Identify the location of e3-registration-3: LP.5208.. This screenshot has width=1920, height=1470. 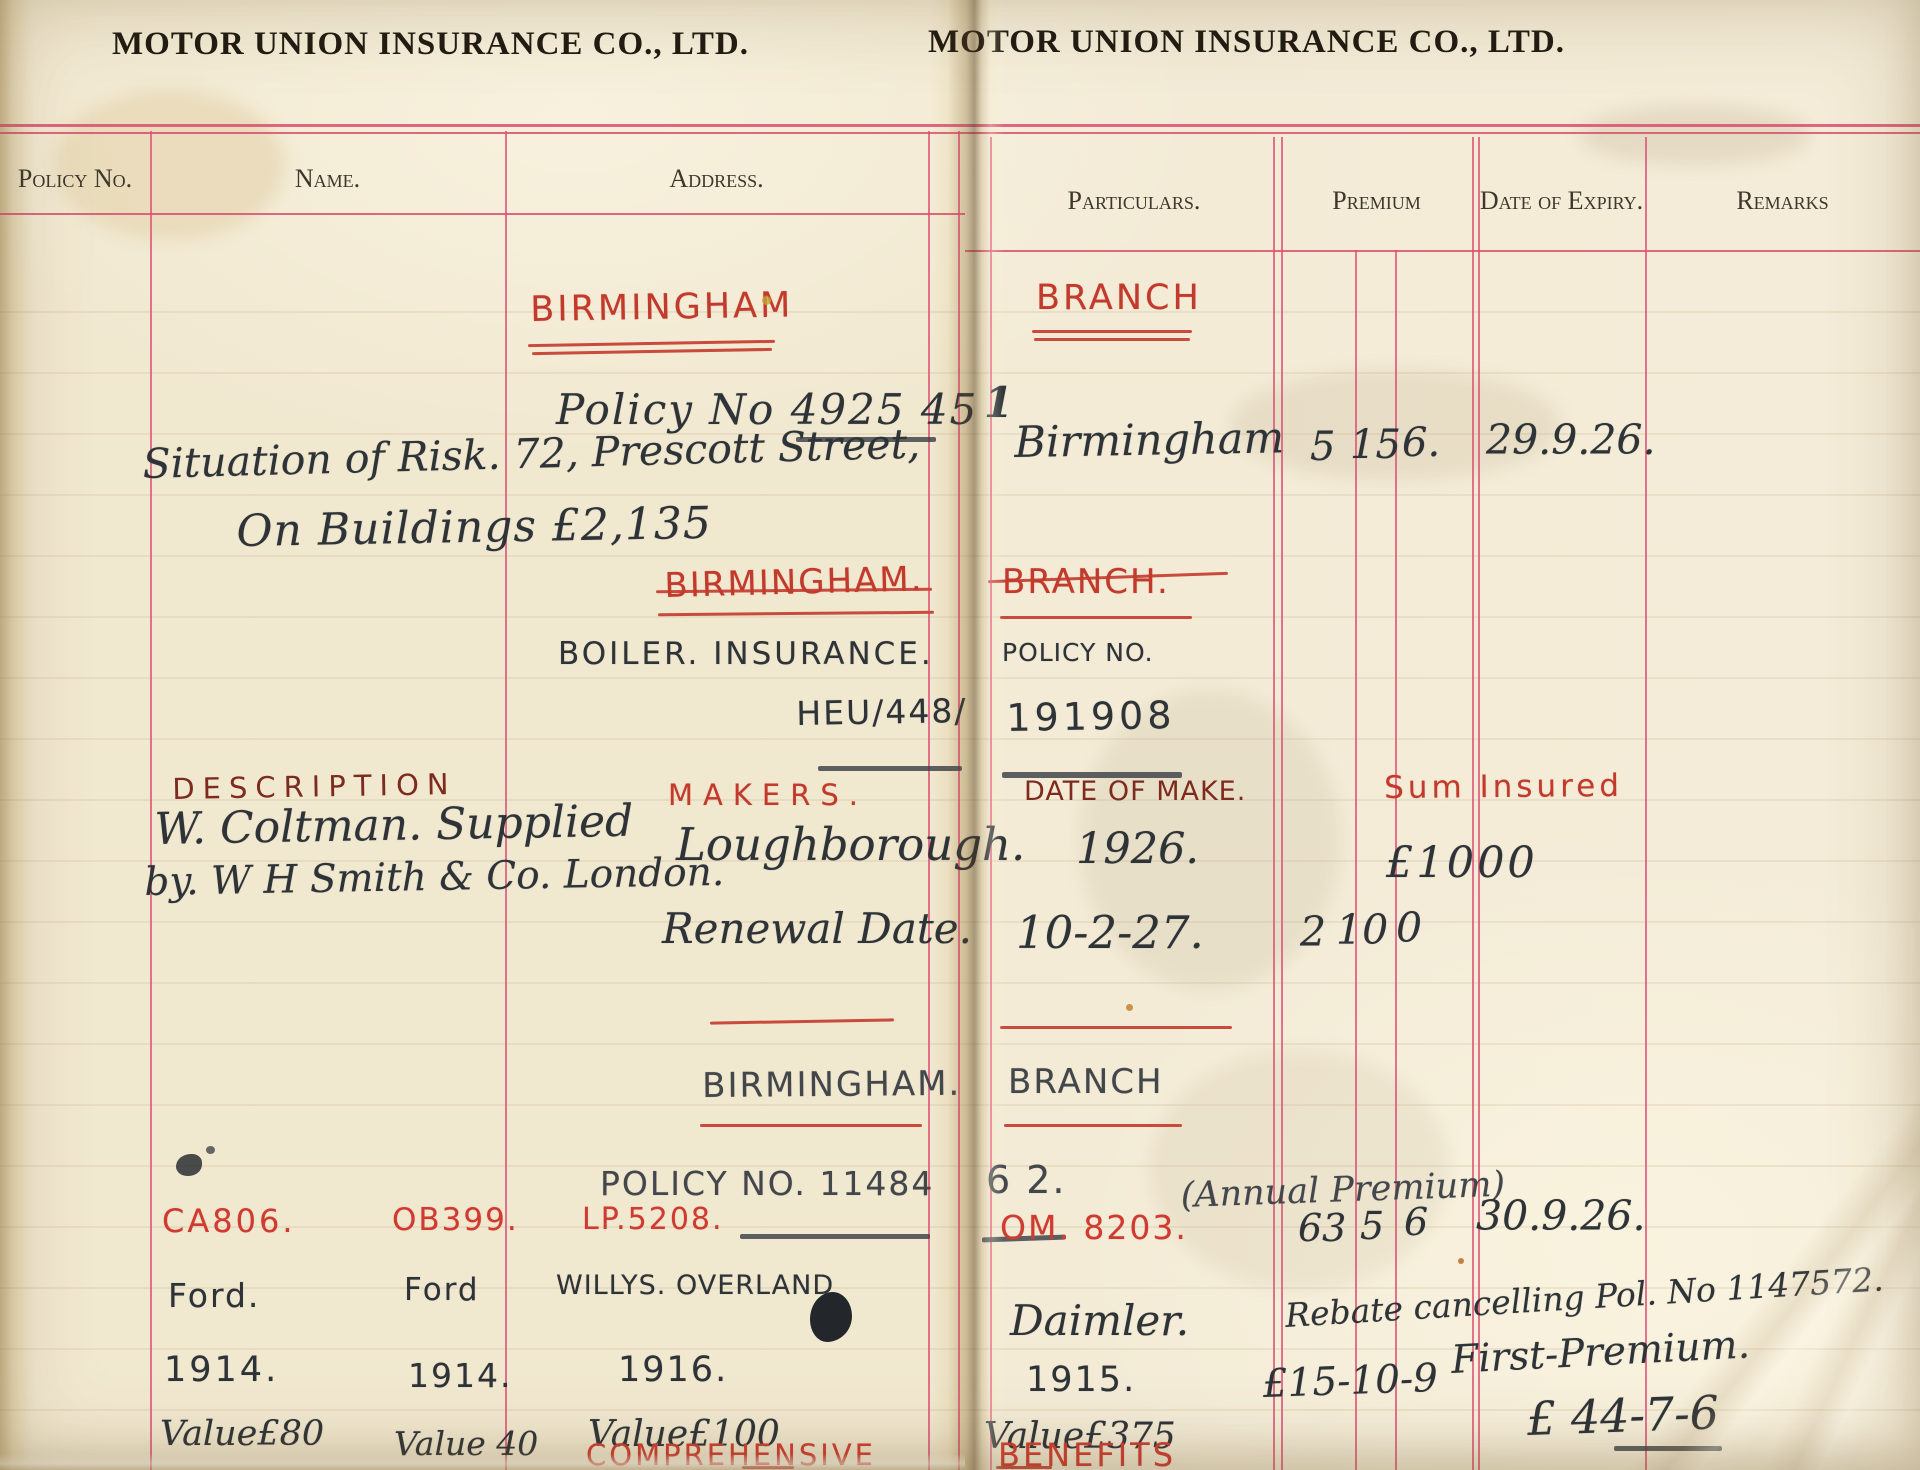
(653, 1219).